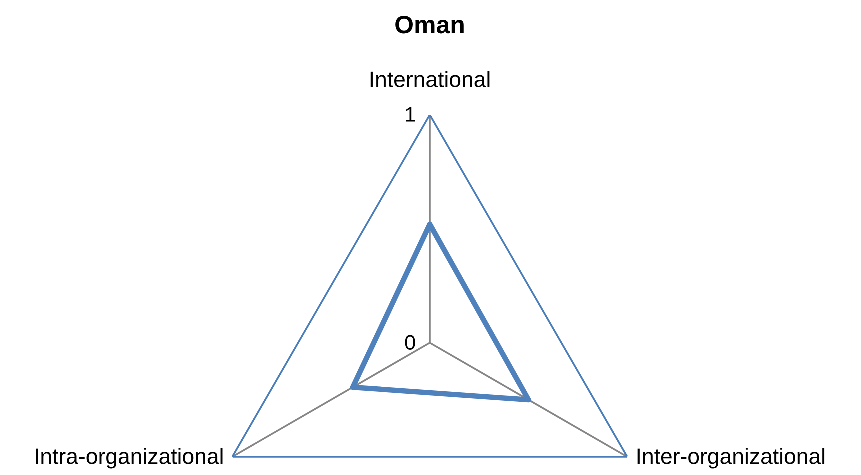  Describe the element at coordinates (129, 458) in the screenshot. I see `spoke-label: Intra-organizational` at that location.